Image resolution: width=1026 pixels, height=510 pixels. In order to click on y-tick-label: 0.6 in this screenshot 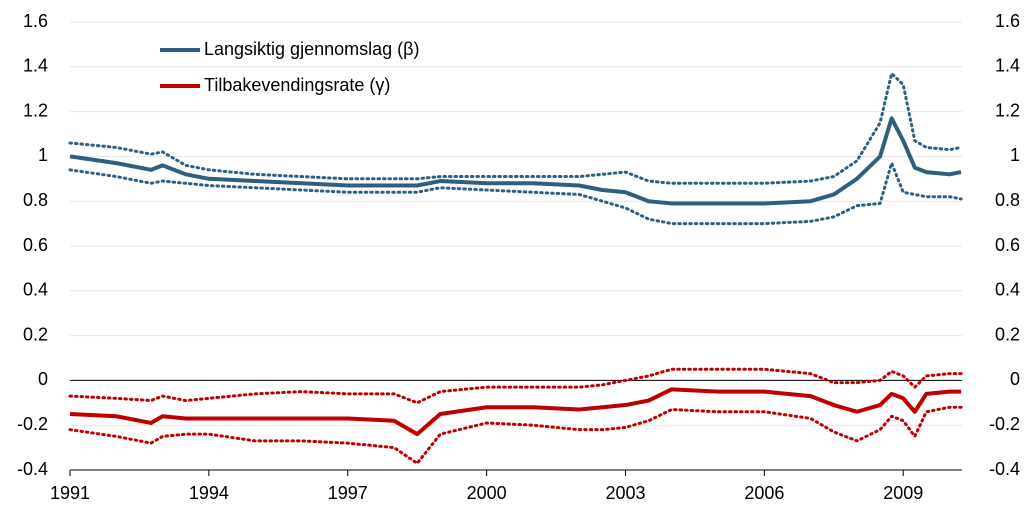, I will do `click(35, 245)`.